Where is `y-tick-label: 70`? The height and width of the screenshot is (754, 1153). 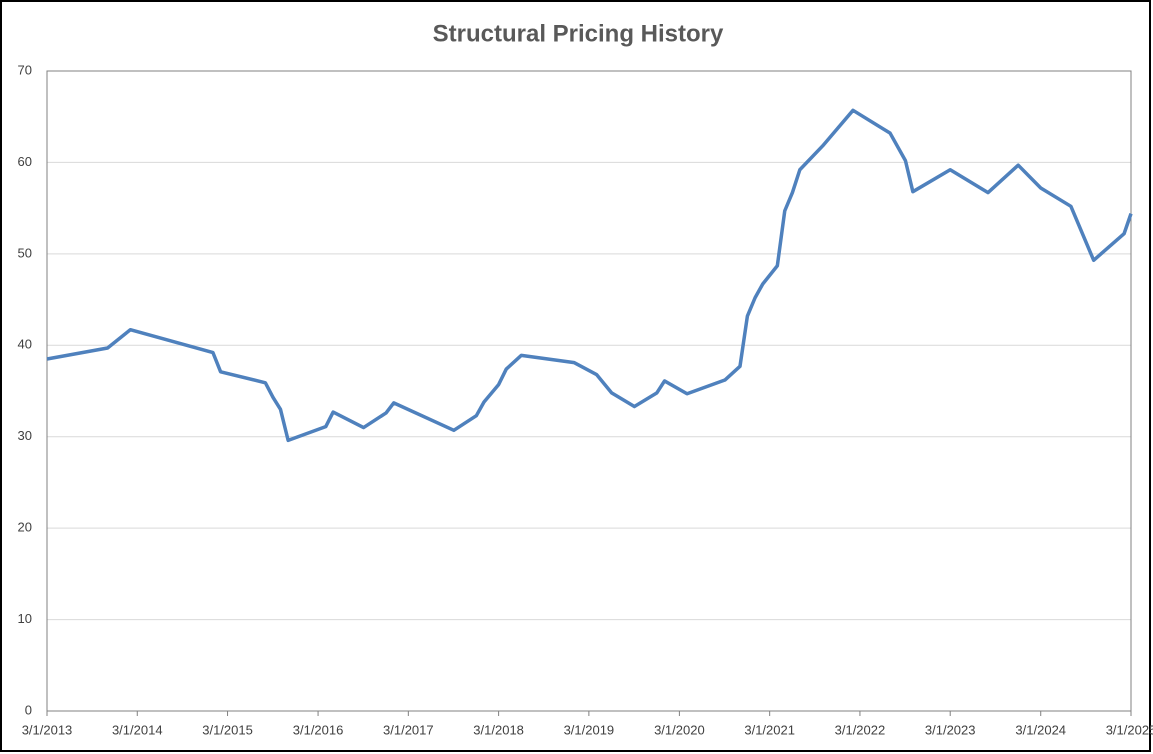
y-tick-label: 70 is located at coordinates (25, 69).